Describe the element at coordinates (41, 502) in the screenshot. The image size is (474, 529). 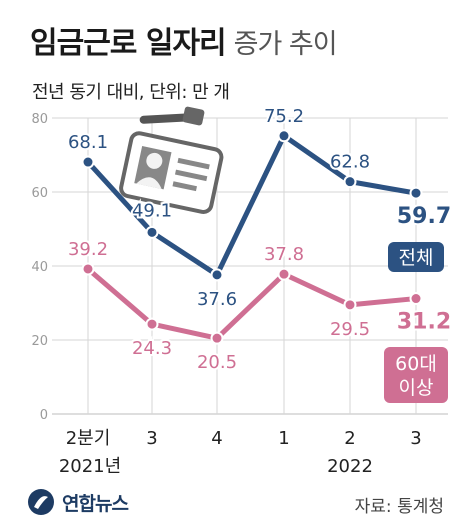
I see `yonhap-logo-icon` at that location.